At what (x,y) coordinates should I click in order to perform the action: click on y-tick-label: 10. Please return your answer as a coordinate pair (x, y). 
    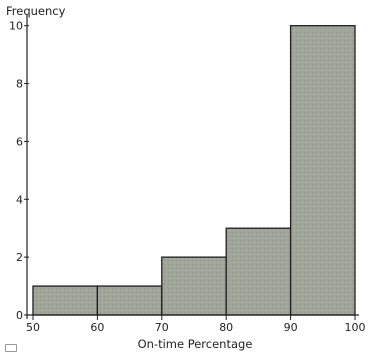
    Looking at the image, I should click on (16, 26).